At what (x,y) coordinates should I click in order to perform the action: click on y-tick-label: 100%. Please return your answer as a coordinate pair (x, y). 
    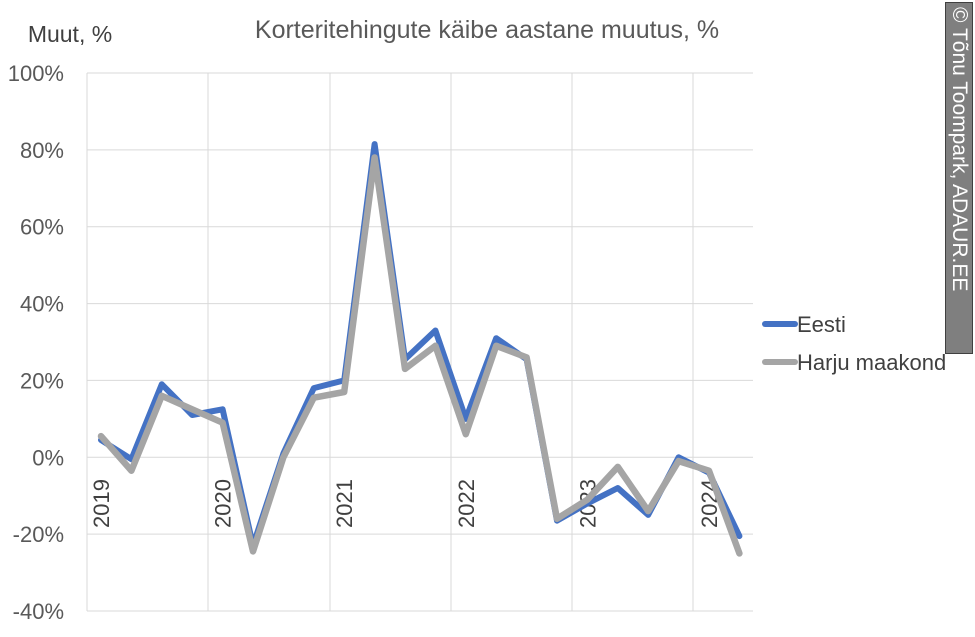
    Looking at the image, I should click on (36, 73).